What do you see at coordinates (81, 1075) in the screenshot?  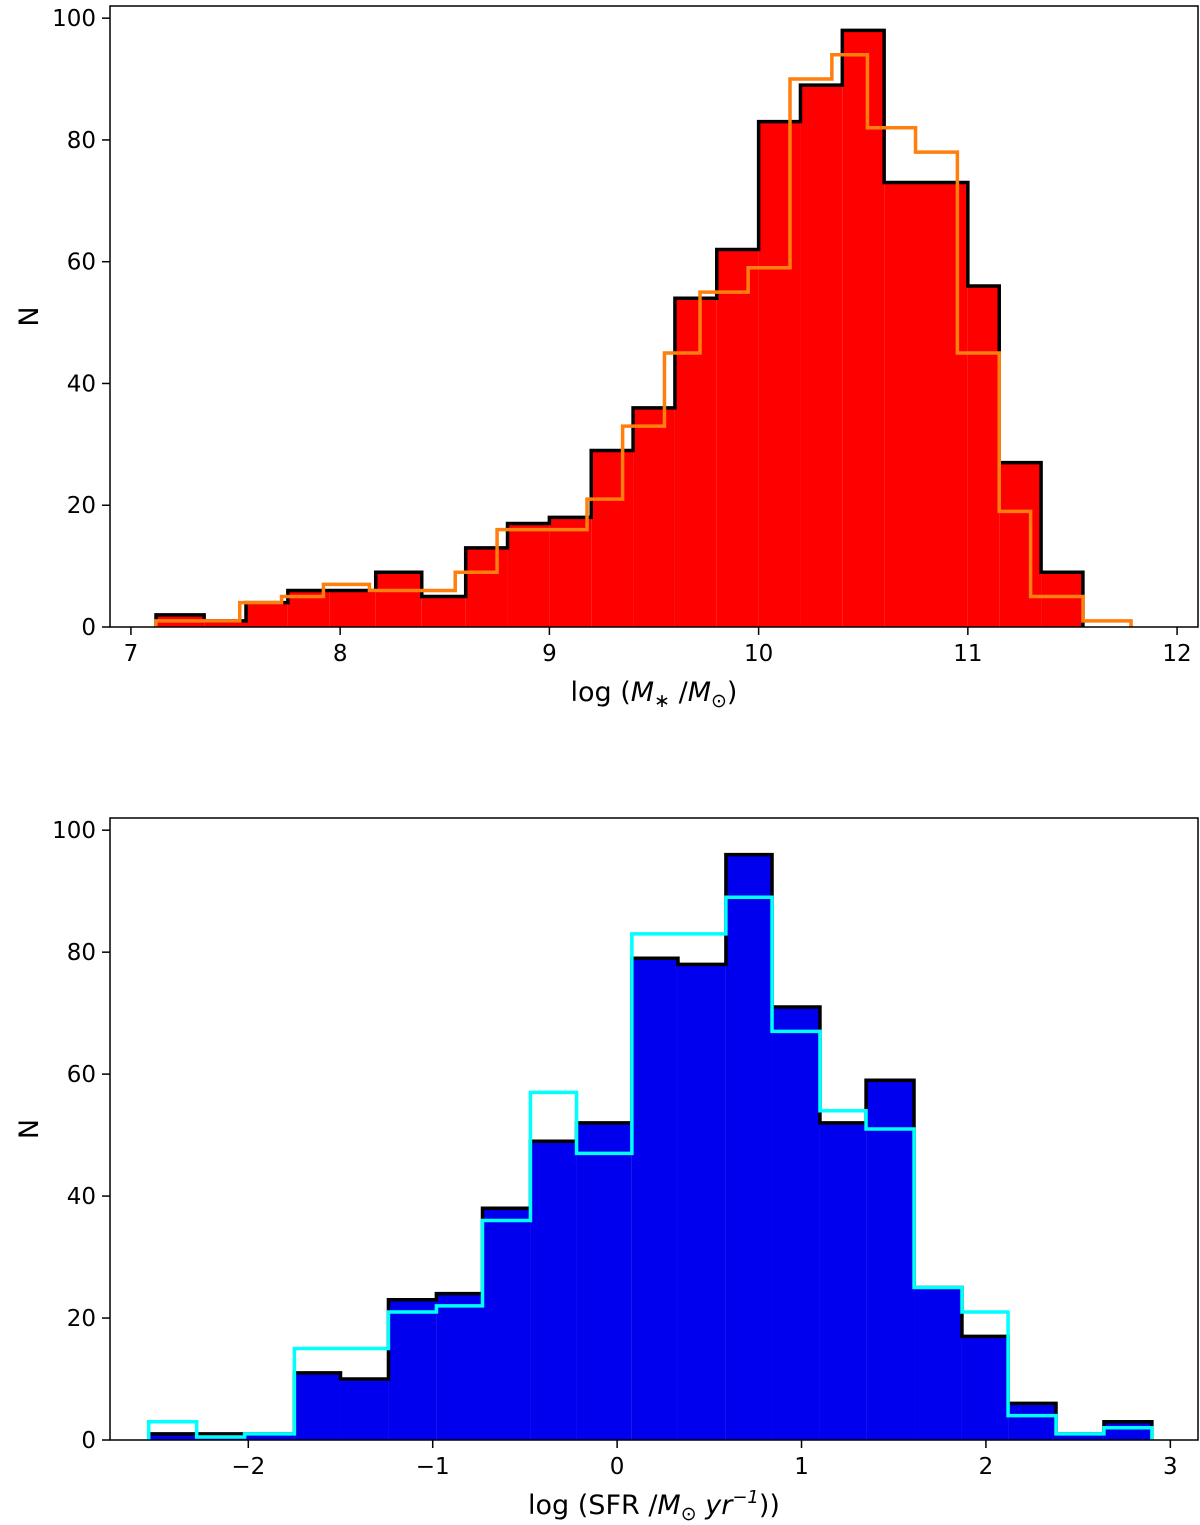 I see `sfr-y-tick-label: 60` at bounding box center [81, 1075].